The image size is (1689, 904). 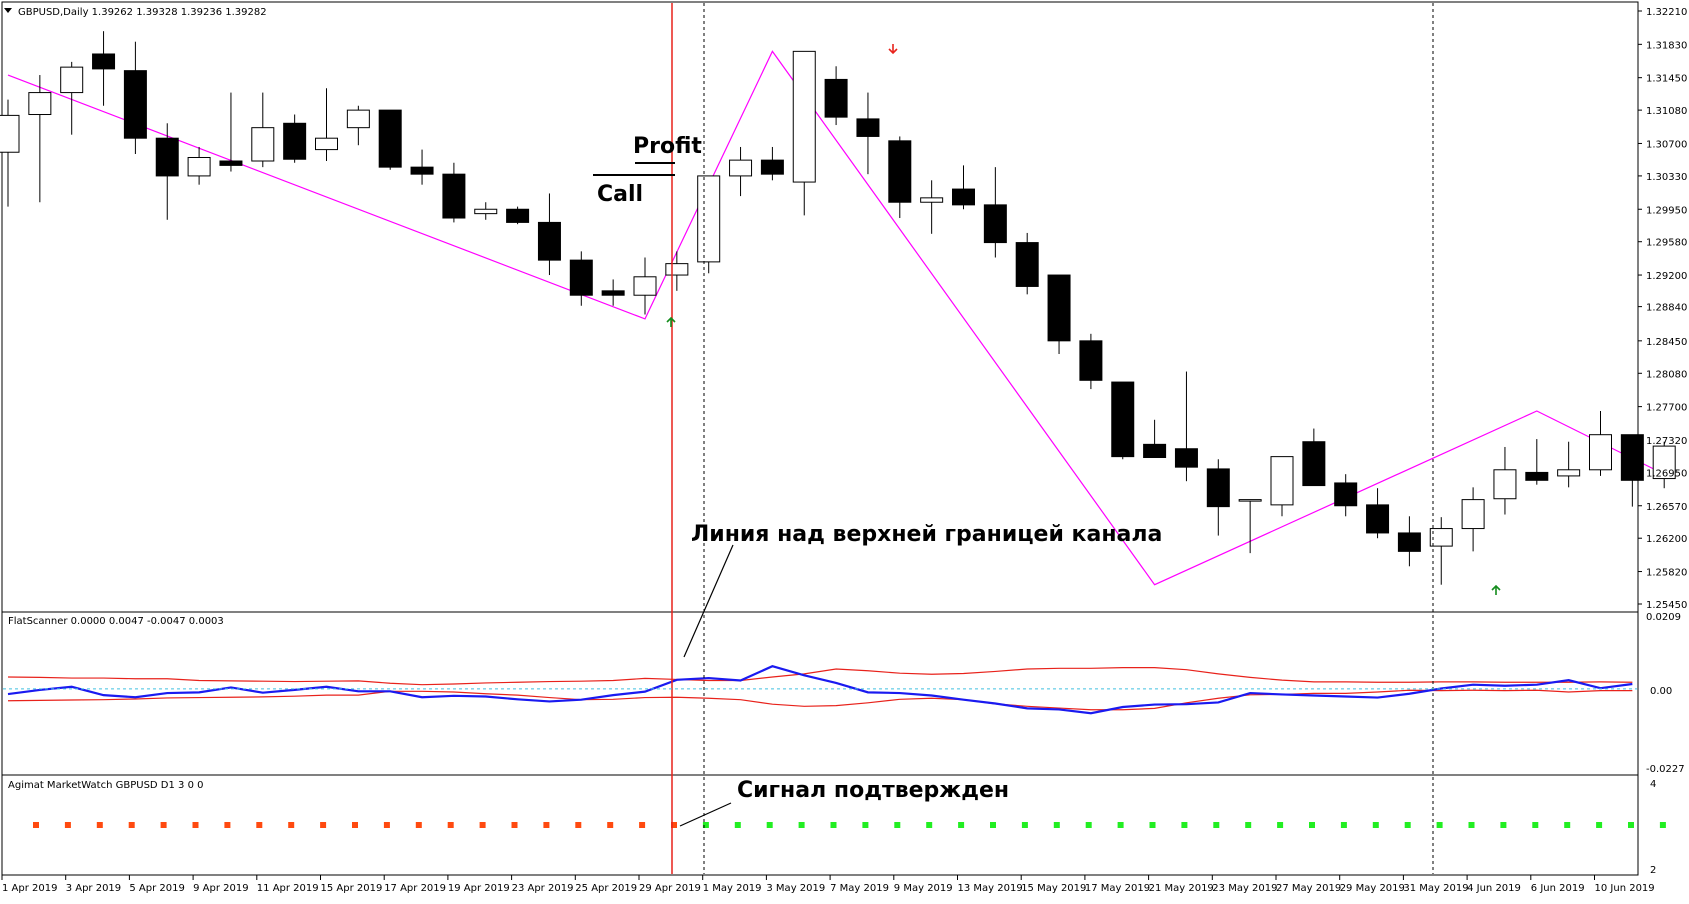 I want to click on time-axis-label: 17 Apr 2019, so click(x=415, y=888).